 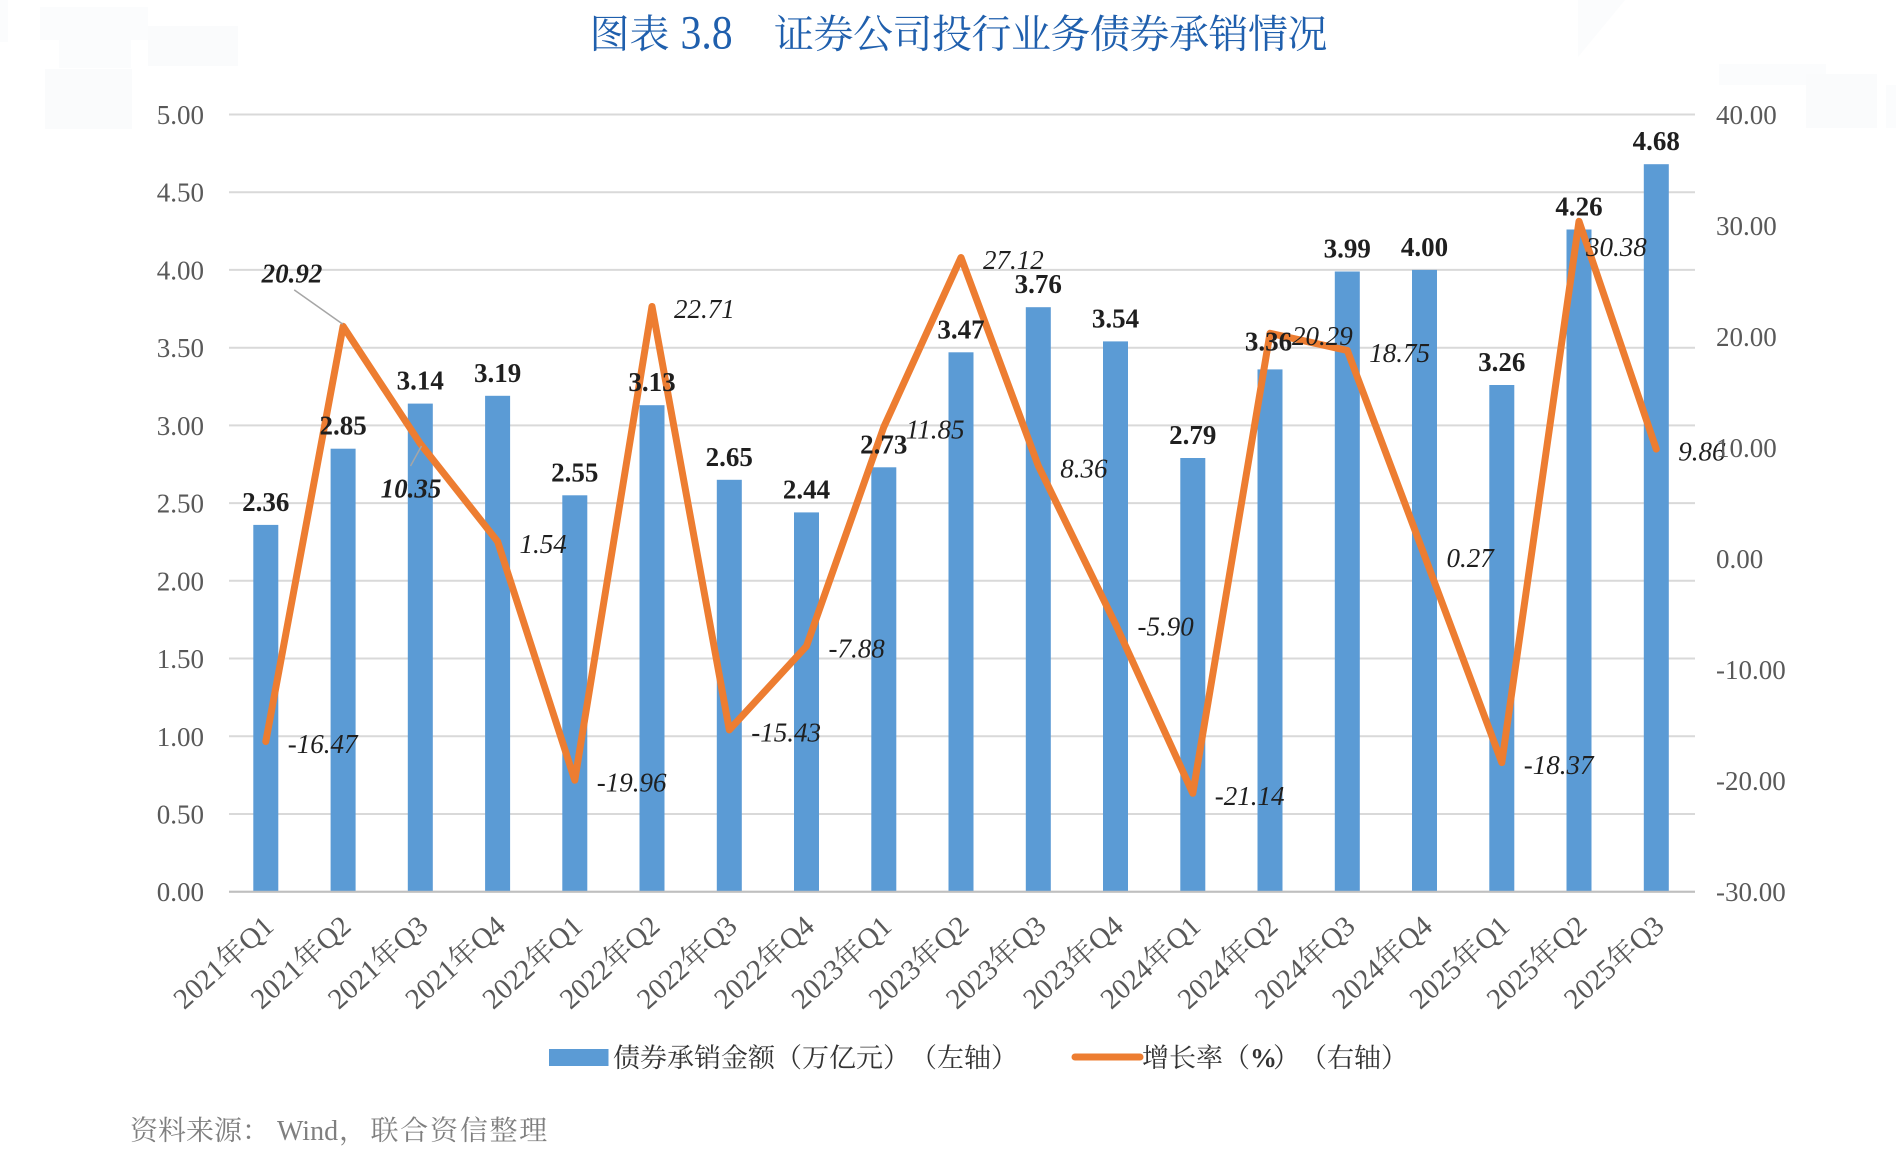 What do you see at coordinates (960, 329) in the screenshot?
I see `svg-text: 3.47` at bounding box center [960, 329].